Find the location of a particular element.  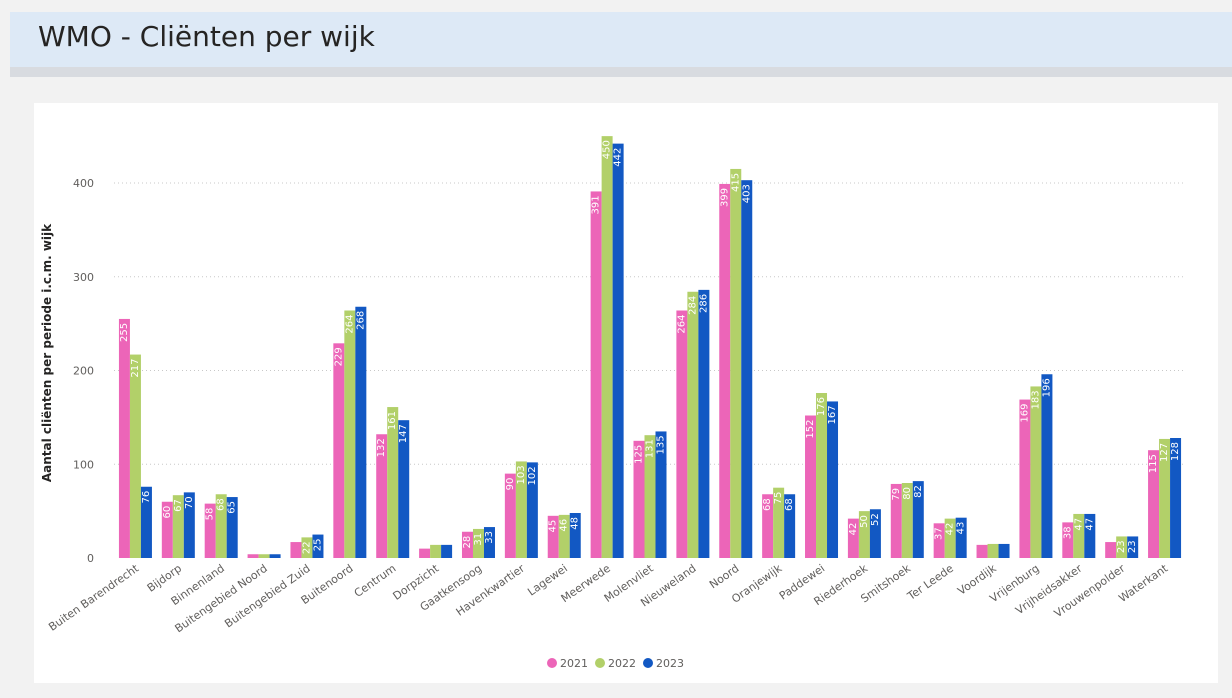

x-tick-label: Waterkant is located at coordinates (1143, 583).